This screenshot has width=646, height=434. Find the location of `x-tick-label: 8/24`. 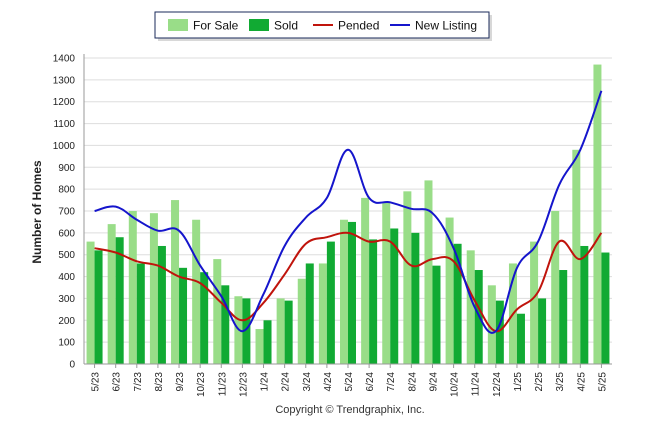

x-tick-label: 8/24 is located at coordinates (412, 382).